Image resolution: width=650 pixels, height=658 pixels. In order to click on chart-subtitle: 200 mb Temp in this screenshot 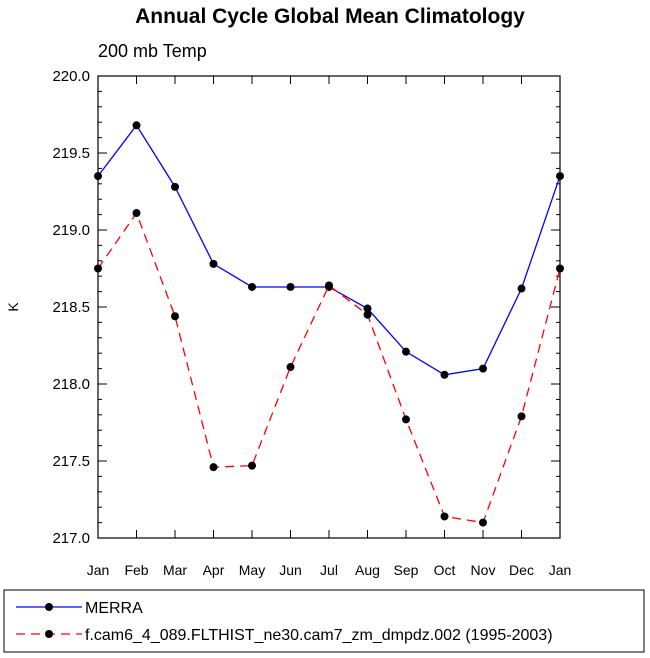, I will do `click(152, 51)`.